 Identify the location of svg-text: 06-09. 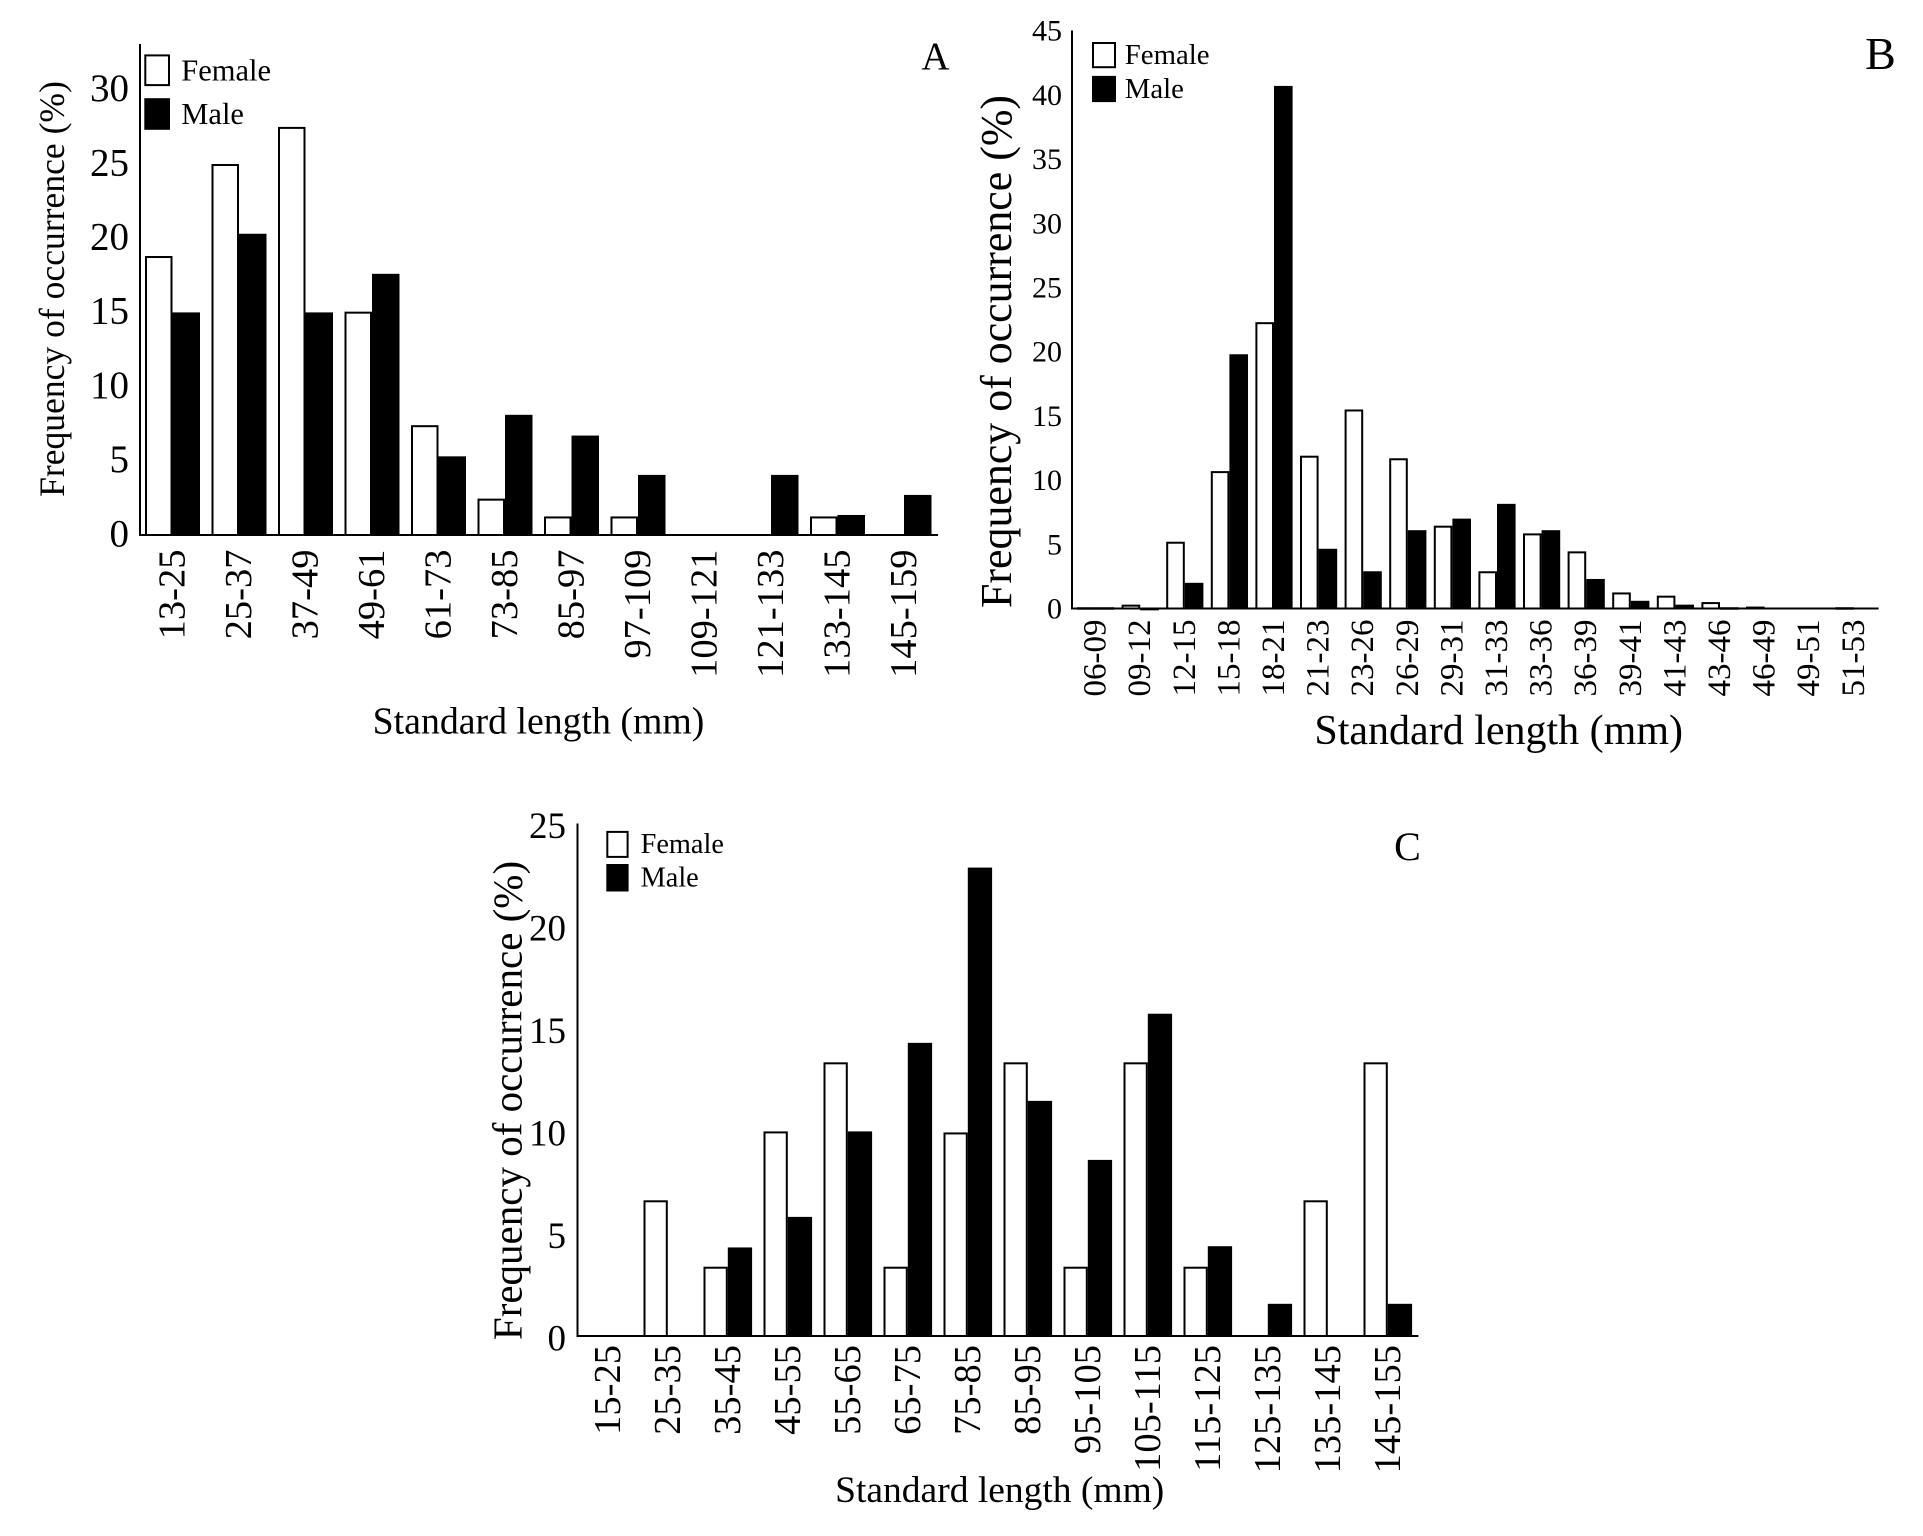
(1096, 658).